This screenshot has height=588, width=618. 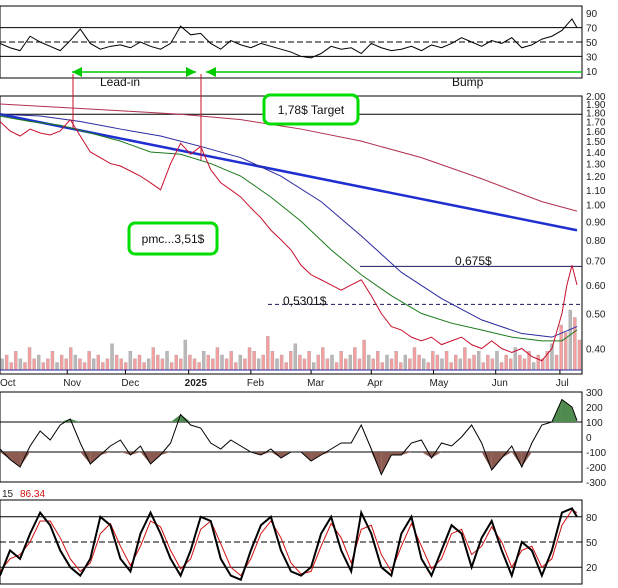 What do you see at coordinates (596, 468) in the screenshot?
I see `cci-tick-label: -200` at bounding box center [596, 468].